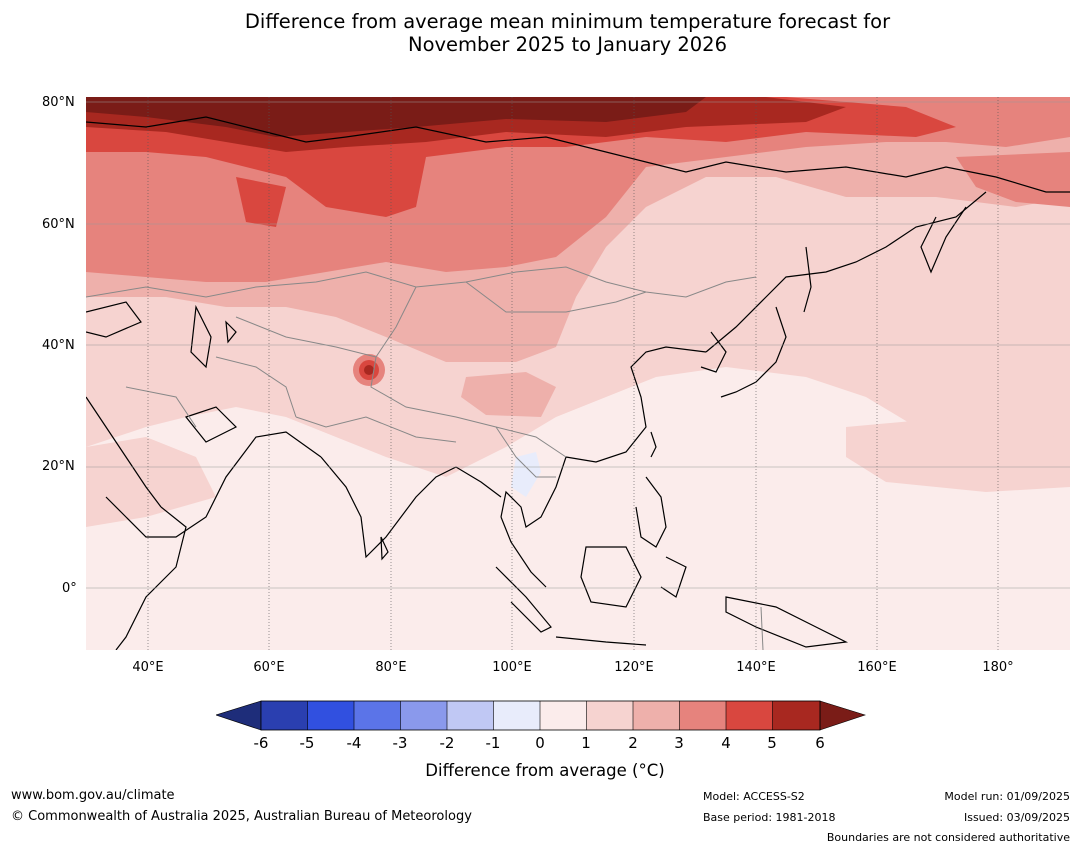 This screenshot has height=850, width=1081. Describe the element at coordinates (369, 370) in the screenshot. I see `hotspot-inner` at that location.